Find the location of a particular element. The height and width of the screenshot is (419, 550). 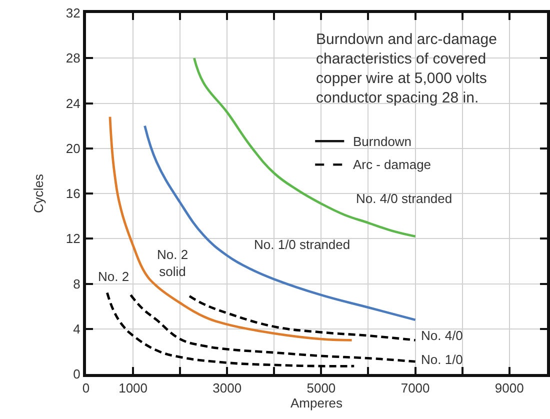

x-tick-label: 5000 is located at coordinates (321, 388).